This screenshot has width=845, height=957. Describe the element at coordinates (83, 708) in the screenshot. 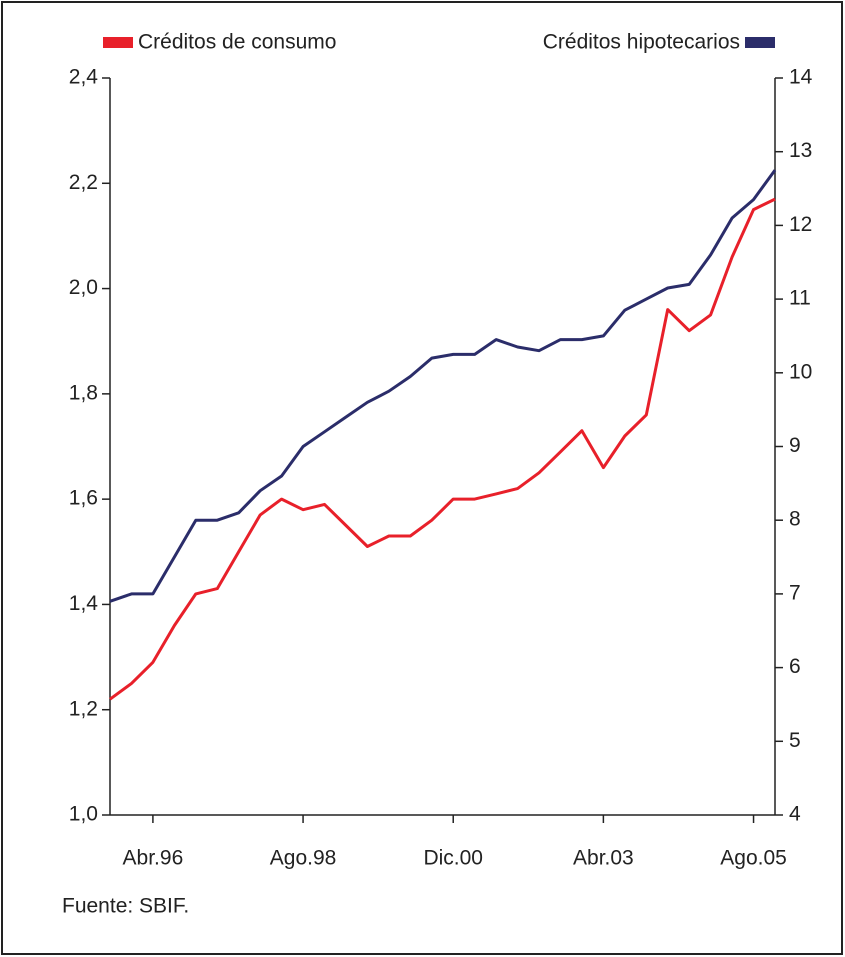

I see `y-tick-label: 1,2` at that location.